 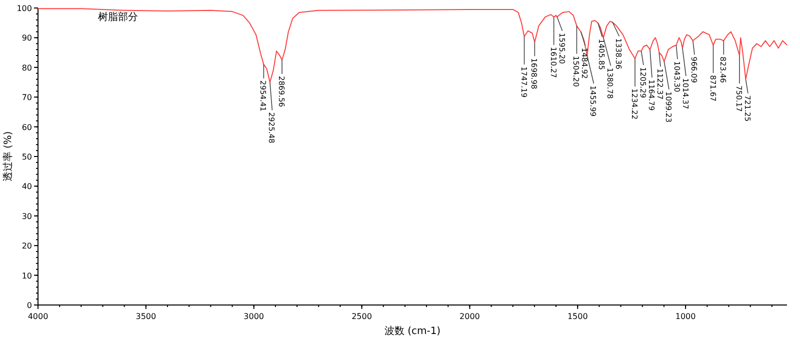 What do you see at coordinates (254, 316) in the screenshot?
I see `x-tick-label: 3000` at bounding box center [254, 316].